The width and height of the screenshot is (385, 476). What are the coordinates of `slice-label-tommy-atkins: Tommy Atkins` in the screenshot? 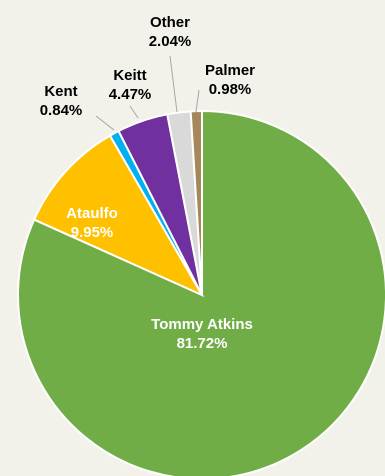 It's located at (202, 324).